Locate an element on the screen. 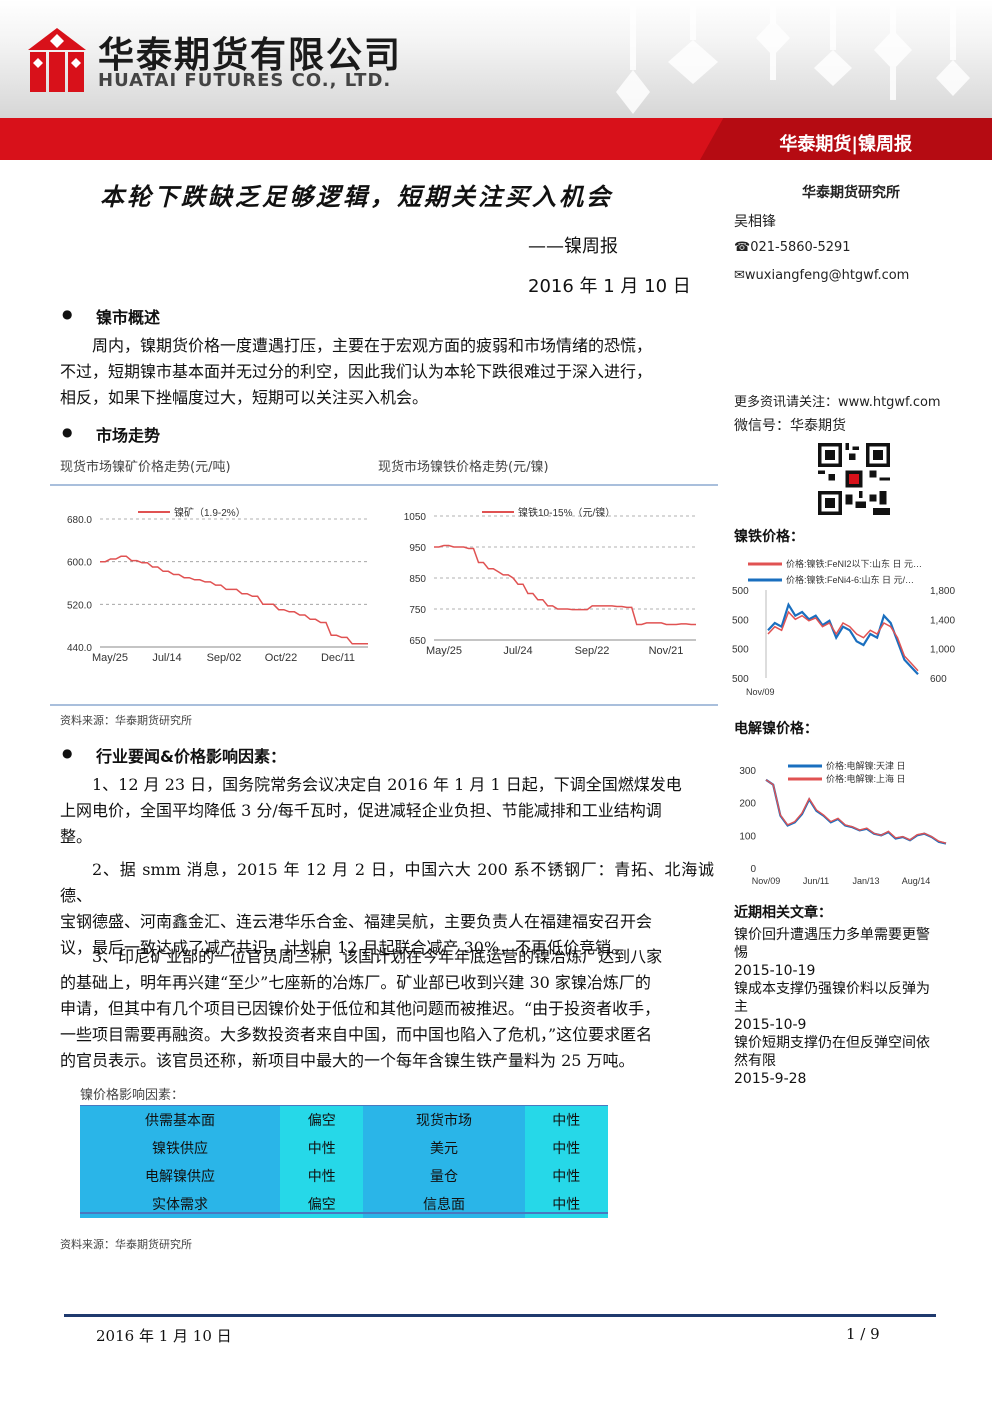 This screenshot has width=992, height=1403. research-institute: 华泰期货研究所 is located at coordinates (851, 193).